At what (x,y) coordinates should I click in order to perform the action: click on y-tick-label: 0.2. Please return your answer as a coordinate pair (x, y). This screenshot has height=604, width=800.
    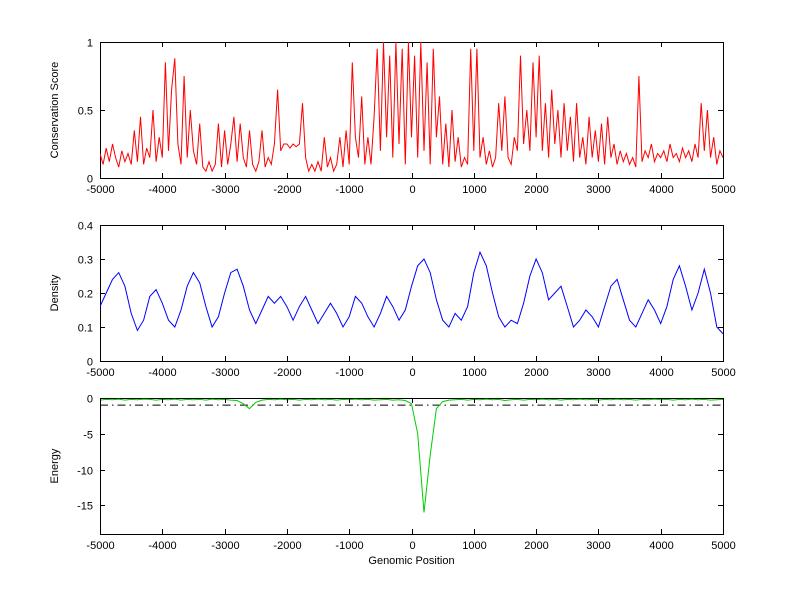
    Looking at the image, I should click on (85, 295).